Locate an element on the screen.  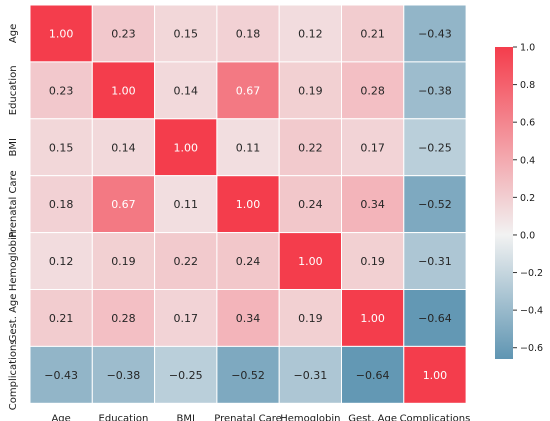
colorbar-tick-label: 1.0 is located at coordinates (527, 48).